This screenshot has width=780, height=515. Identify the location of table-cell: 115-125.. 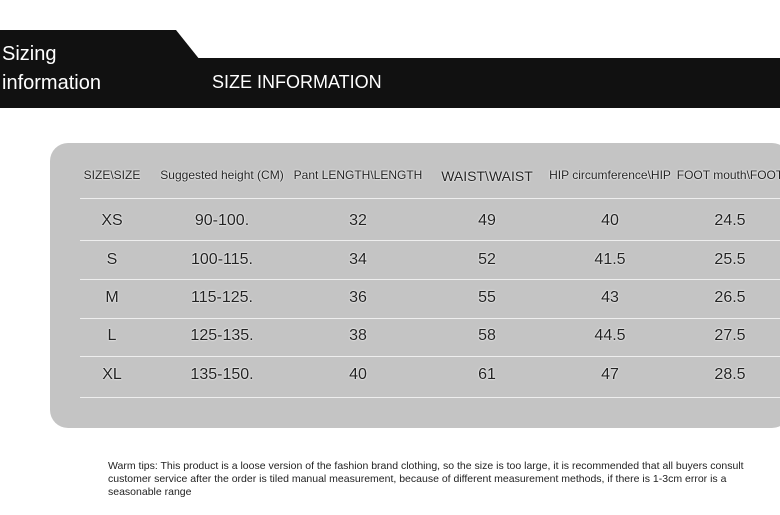
(222, 297).